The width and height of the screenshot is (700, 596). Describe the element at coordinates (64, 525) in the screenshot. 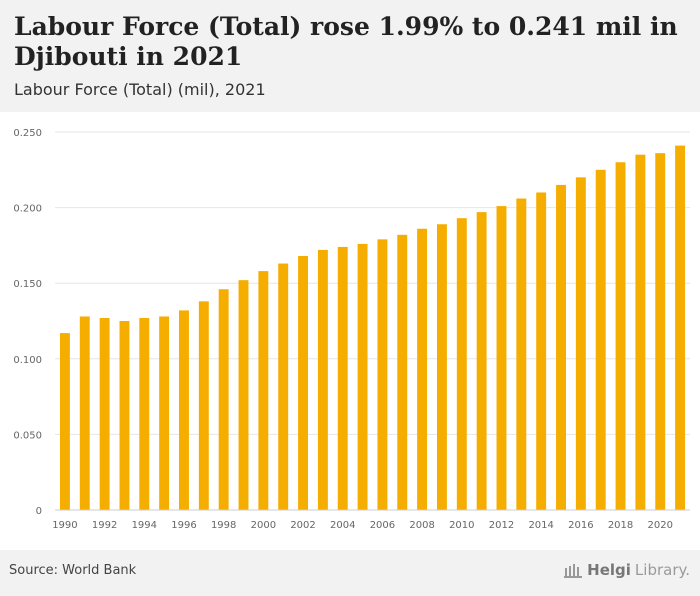

I see `x-tick-label: 1990` at that location.